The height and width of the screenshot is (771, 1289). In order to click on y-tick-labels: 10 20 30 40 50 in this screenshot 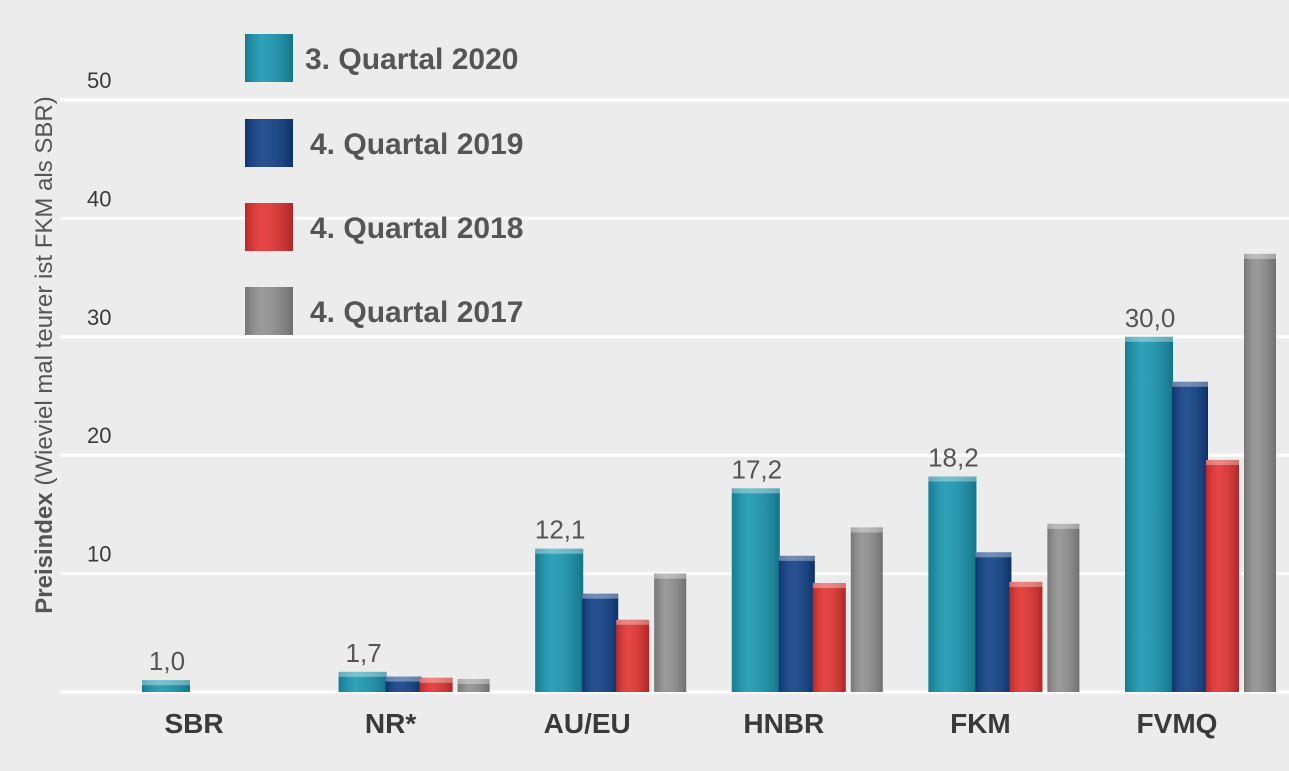, I will do `click(99, 317)`.